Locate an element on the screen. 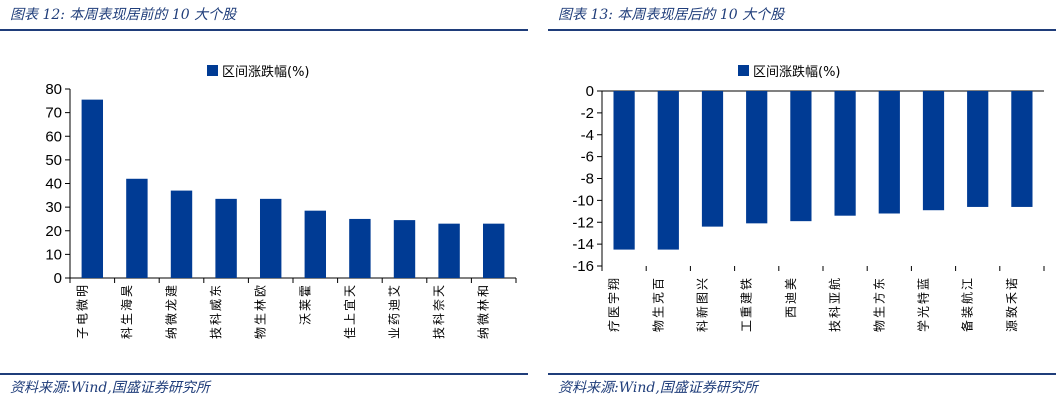  x-tick-label-char: 奈 is located at coordinates (439, 305).